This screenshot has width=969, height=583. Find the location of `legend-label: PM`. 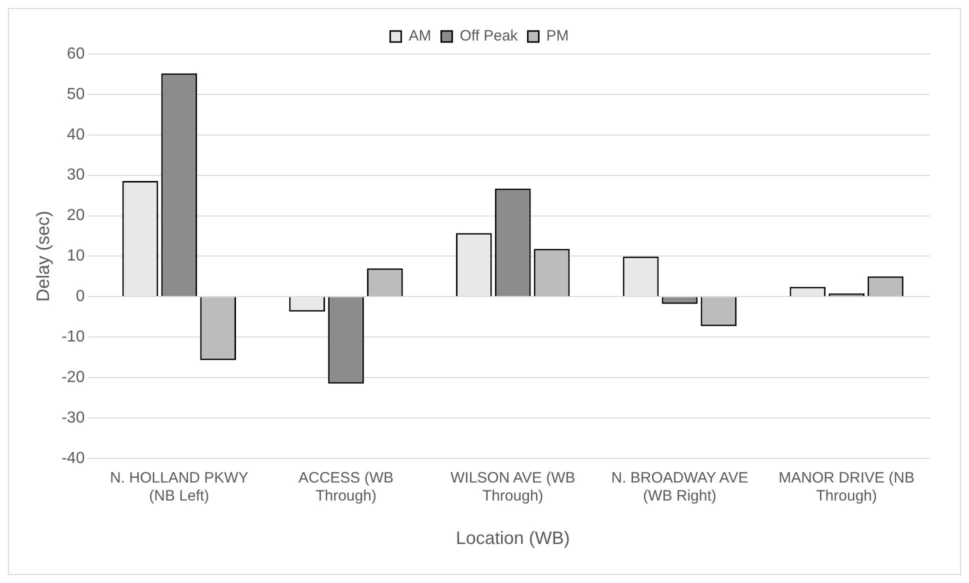

legend-label: PM is located at coordinates (557, 36).